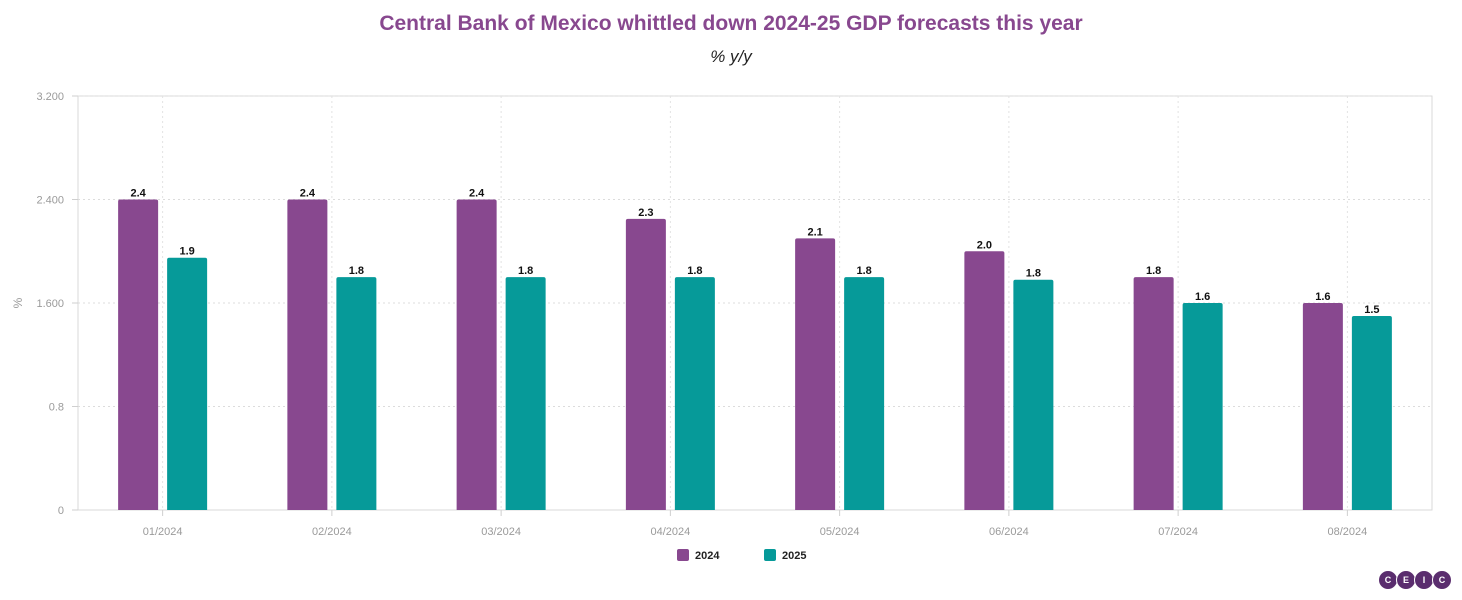 Image resolution: width=1462 pixels, height=600 pixels. What do you see at coordinates (984, 245) in the screenshot?
I see `data-label-2024: 2.0` at bounding box center [984, 245].